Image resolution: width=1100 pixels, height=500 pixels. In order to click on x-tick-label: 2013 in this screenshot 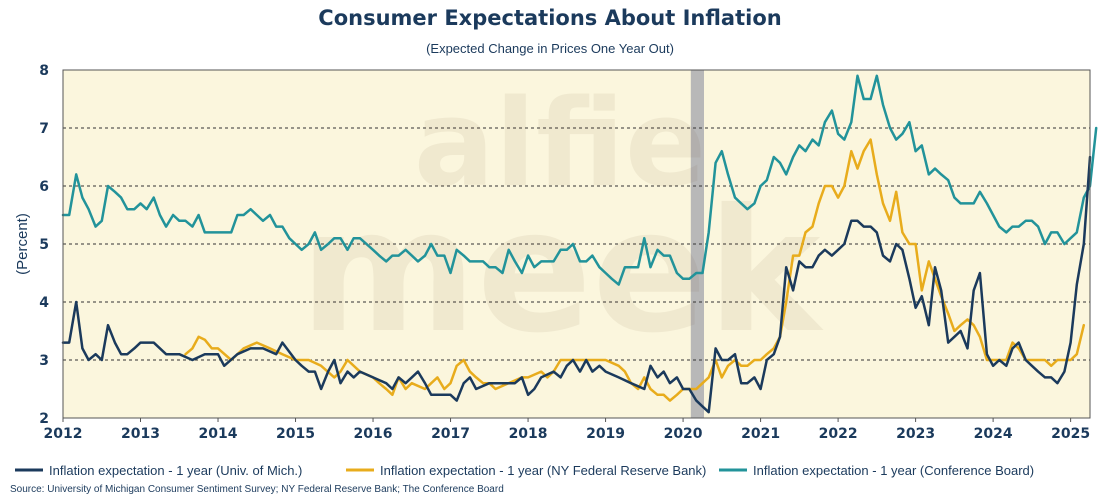, I will do `click(140, 434)`.